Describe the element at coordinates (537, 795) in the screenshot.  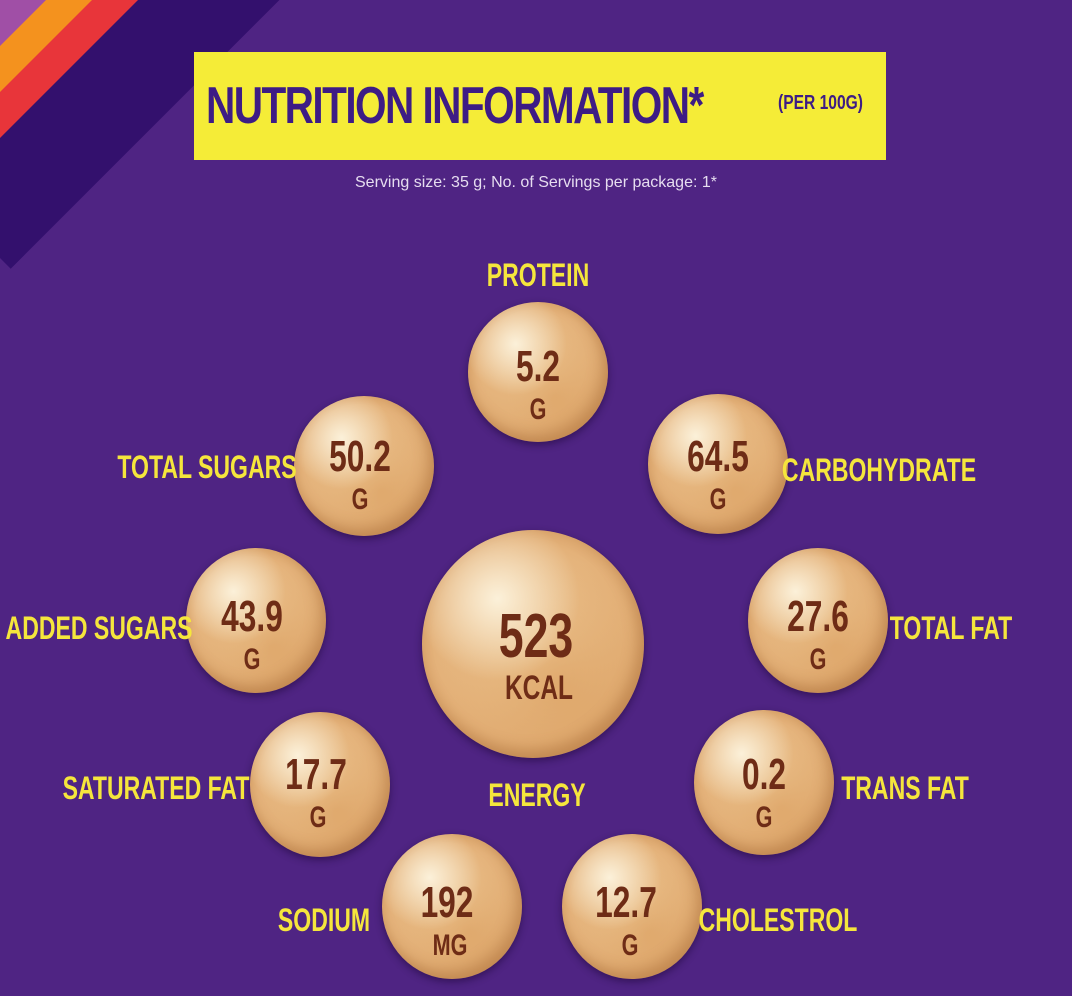
I see `energy-label: ENERGY` at that location.